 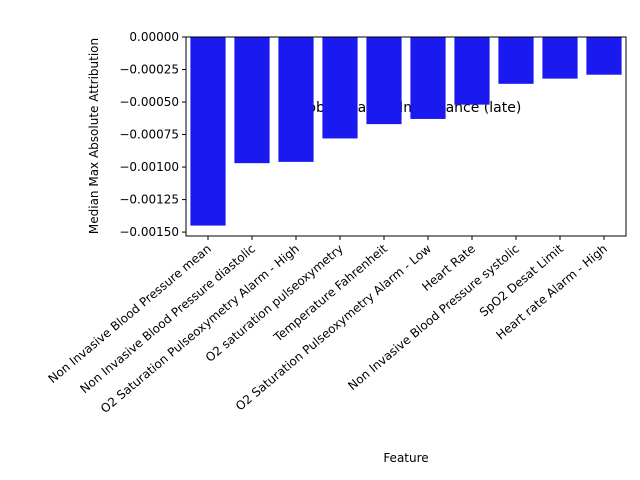 I want to click on y-tick-label: 0.00000, so click(x=154, y=37).